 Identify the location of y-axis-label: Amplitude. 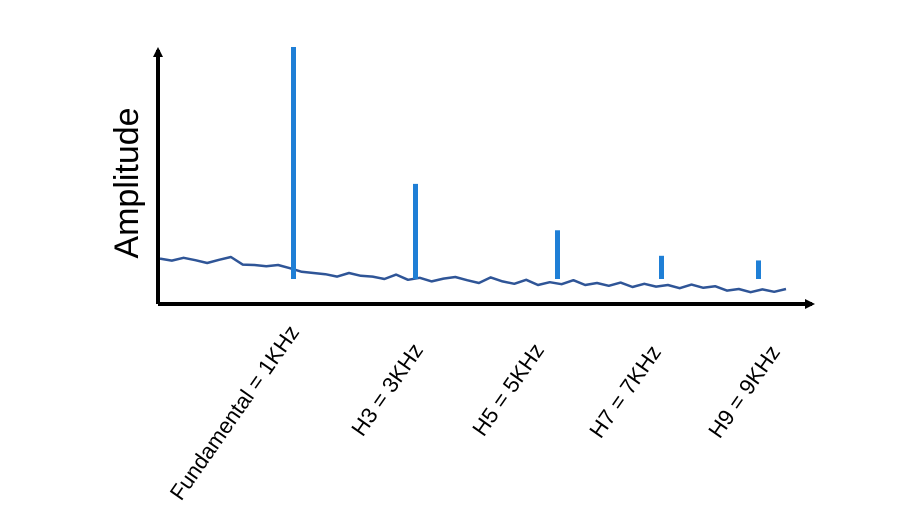
(127, 182).